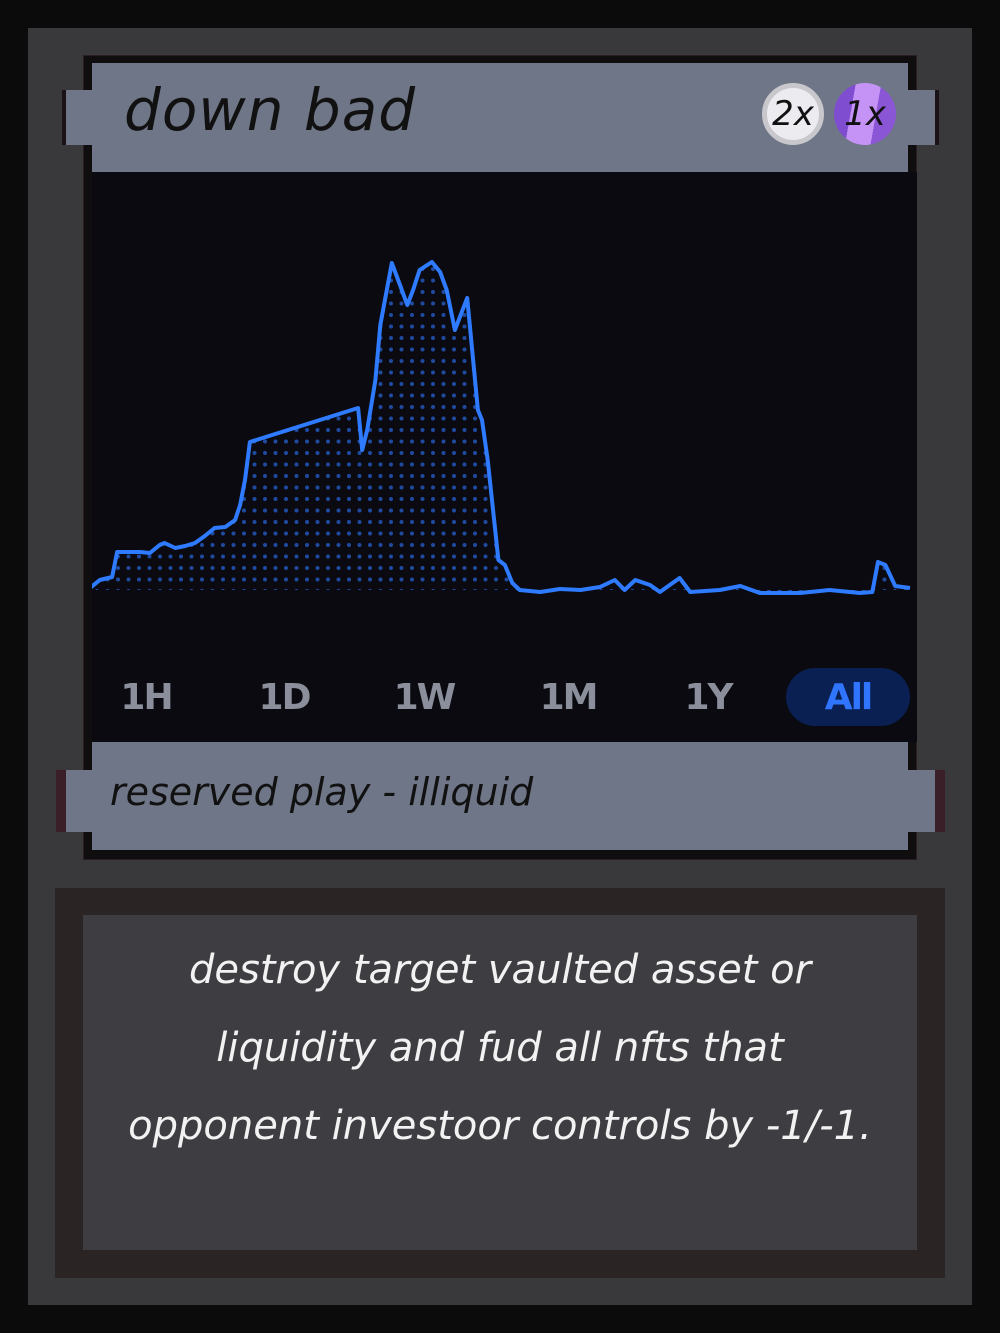  Describe the element at coordinates (146, 697) in the screenshot. I see `timeframe-1h: 1H` at that location.